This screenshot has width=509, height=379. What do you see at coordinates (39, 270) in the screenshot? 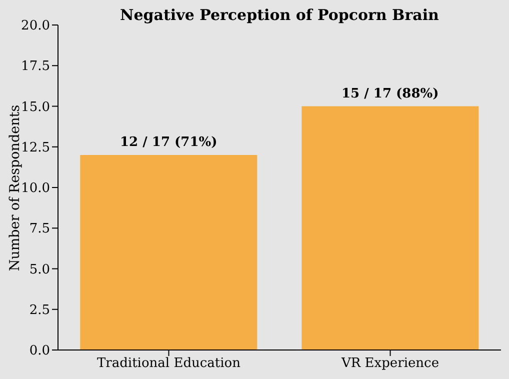
I see `y-tick-label: 5.0` at bounding box center [39, 270].